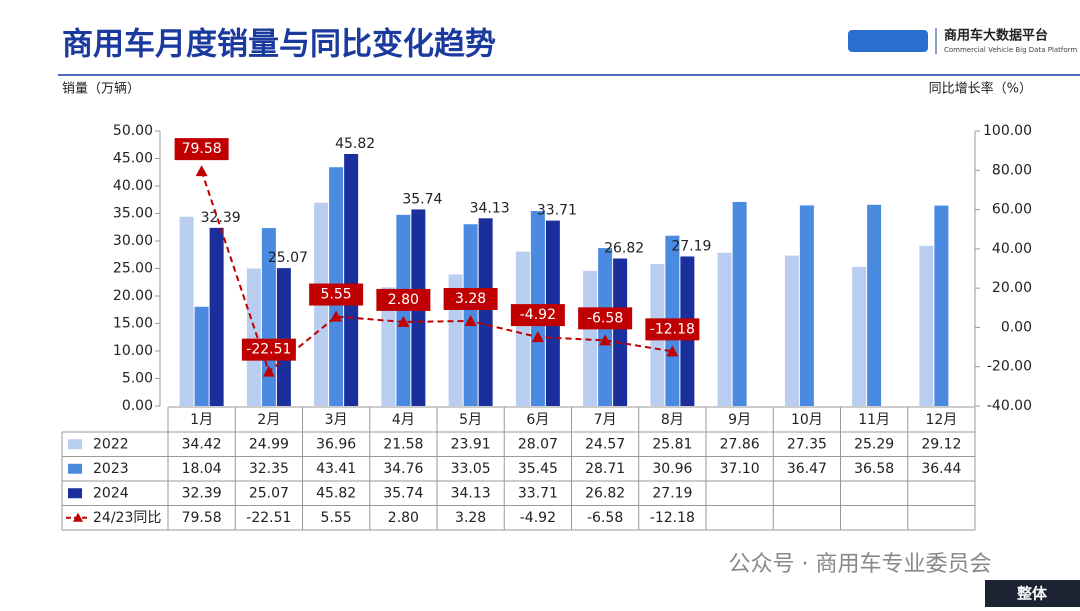 This screenshot has width=1080, height=611. Describe the element at coordinates (538, 444) in the screenshot. I see `table-cell: 28.07` at that location.